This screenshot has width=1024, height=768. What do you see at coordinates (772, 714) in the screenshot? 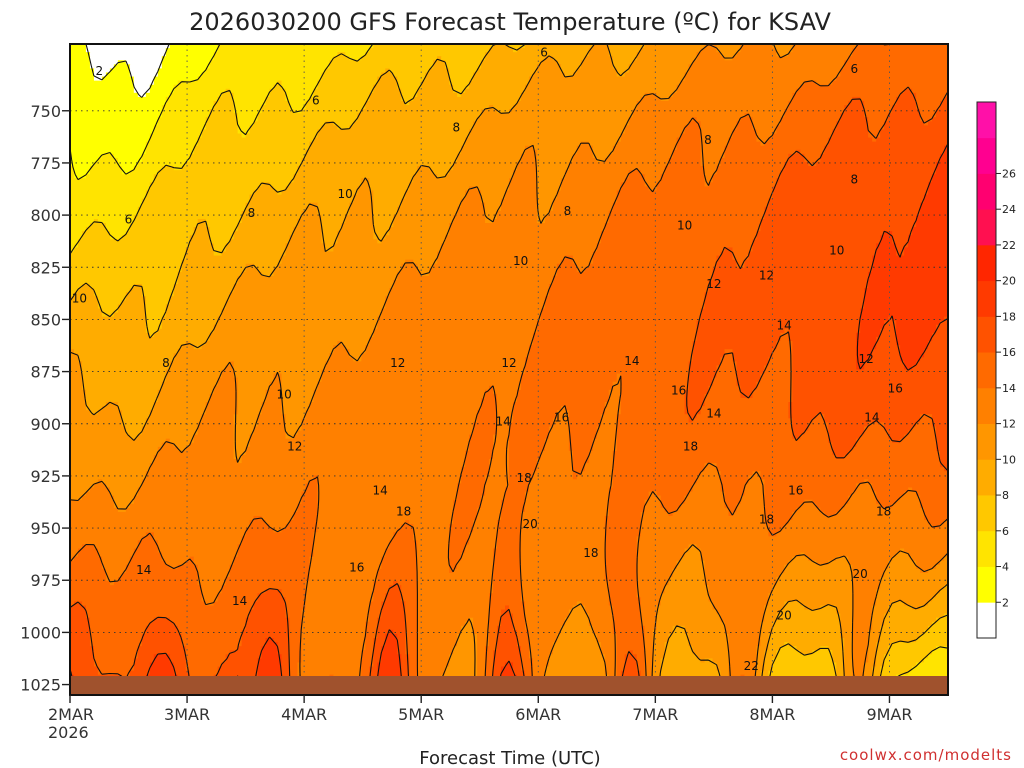
I see `x-tick-label: 8MAR` at bounding box center [772, 714].